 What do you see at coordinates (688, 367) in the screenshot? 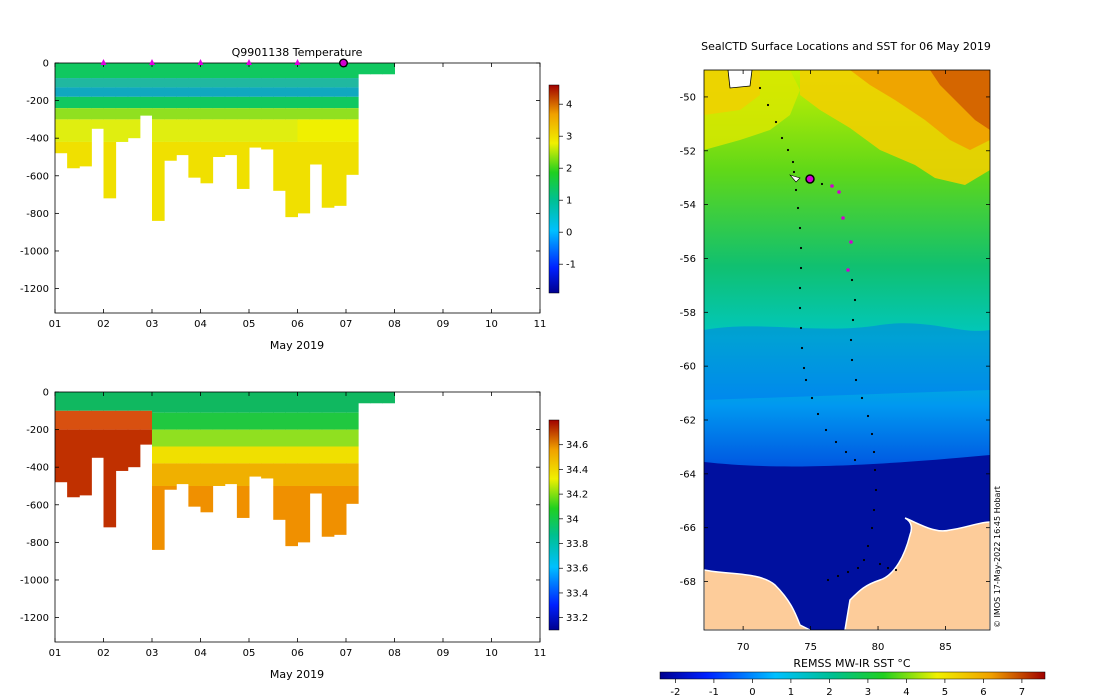
I see `map-lat-label: -60` at bounding box center [688, 367].